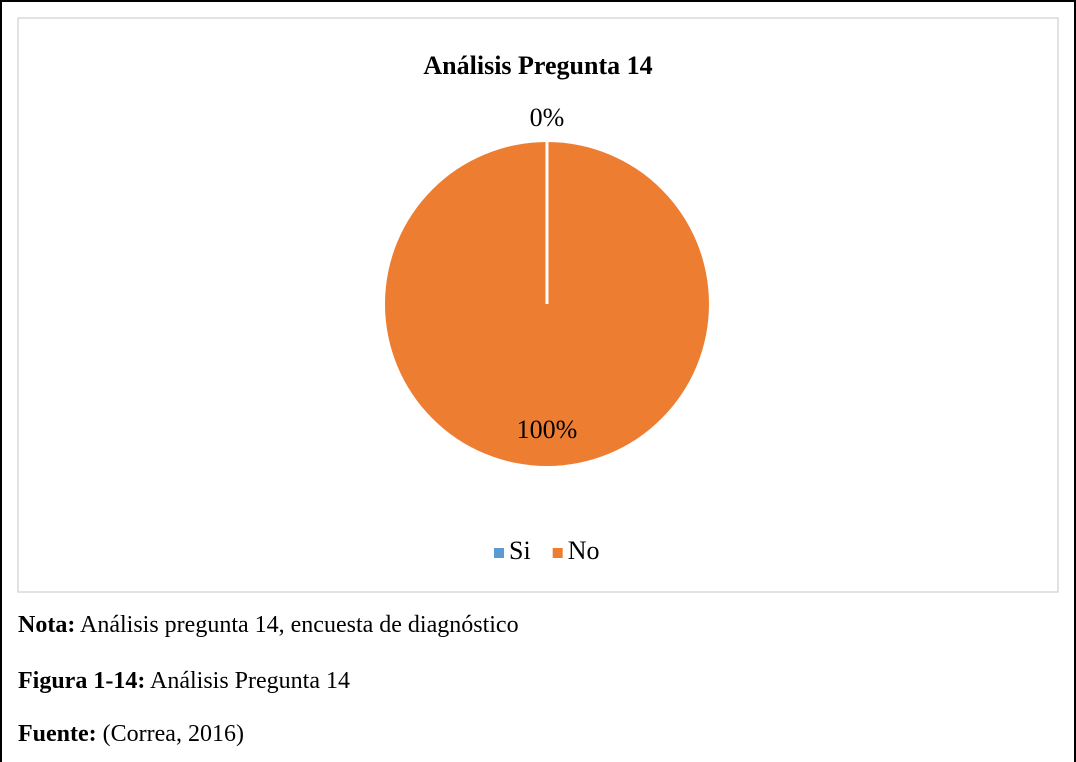  Describe the element at coordinates (520, 550) in the screenshot. I see `legend-label: Si` at that location.